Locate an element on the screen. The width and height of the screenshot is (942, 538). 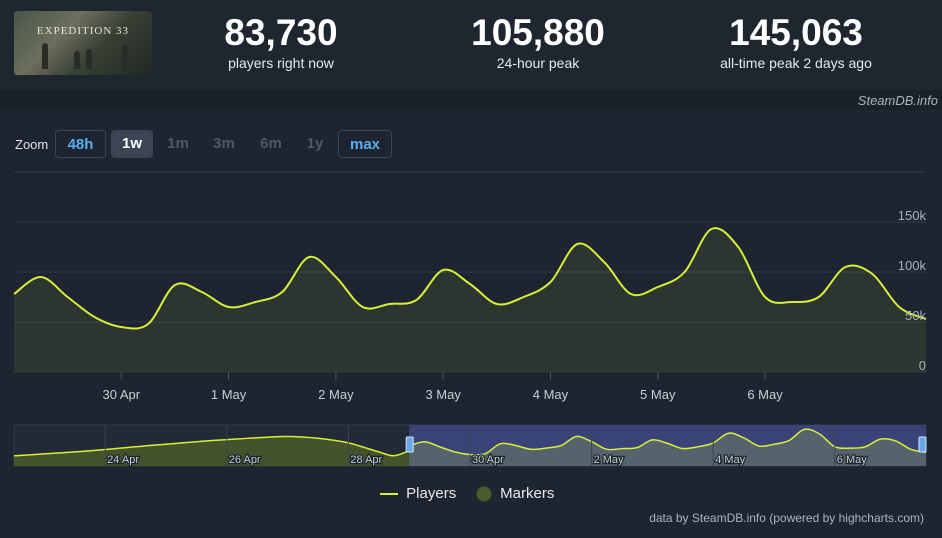
legend-marker-icon is located at coordinates (484, 494).